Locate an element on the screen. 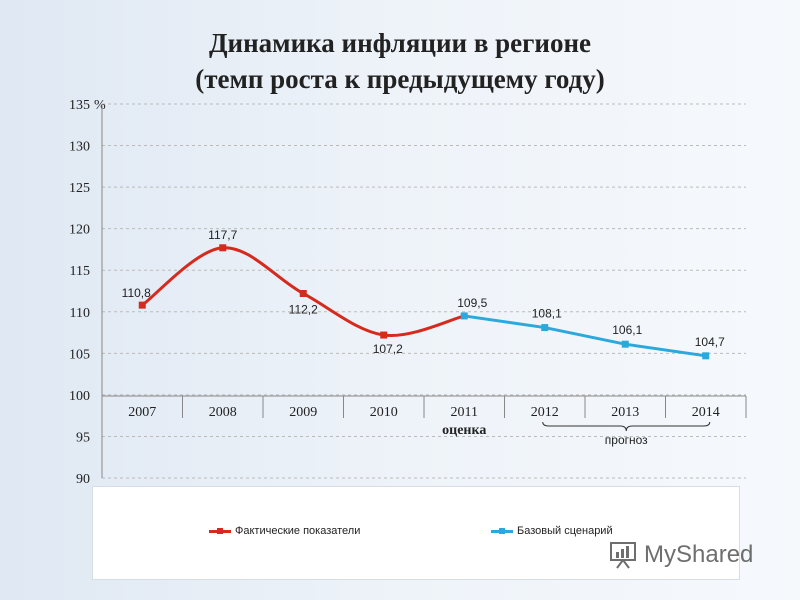  data-label: 104,7 is located at coordinates (710, 342).